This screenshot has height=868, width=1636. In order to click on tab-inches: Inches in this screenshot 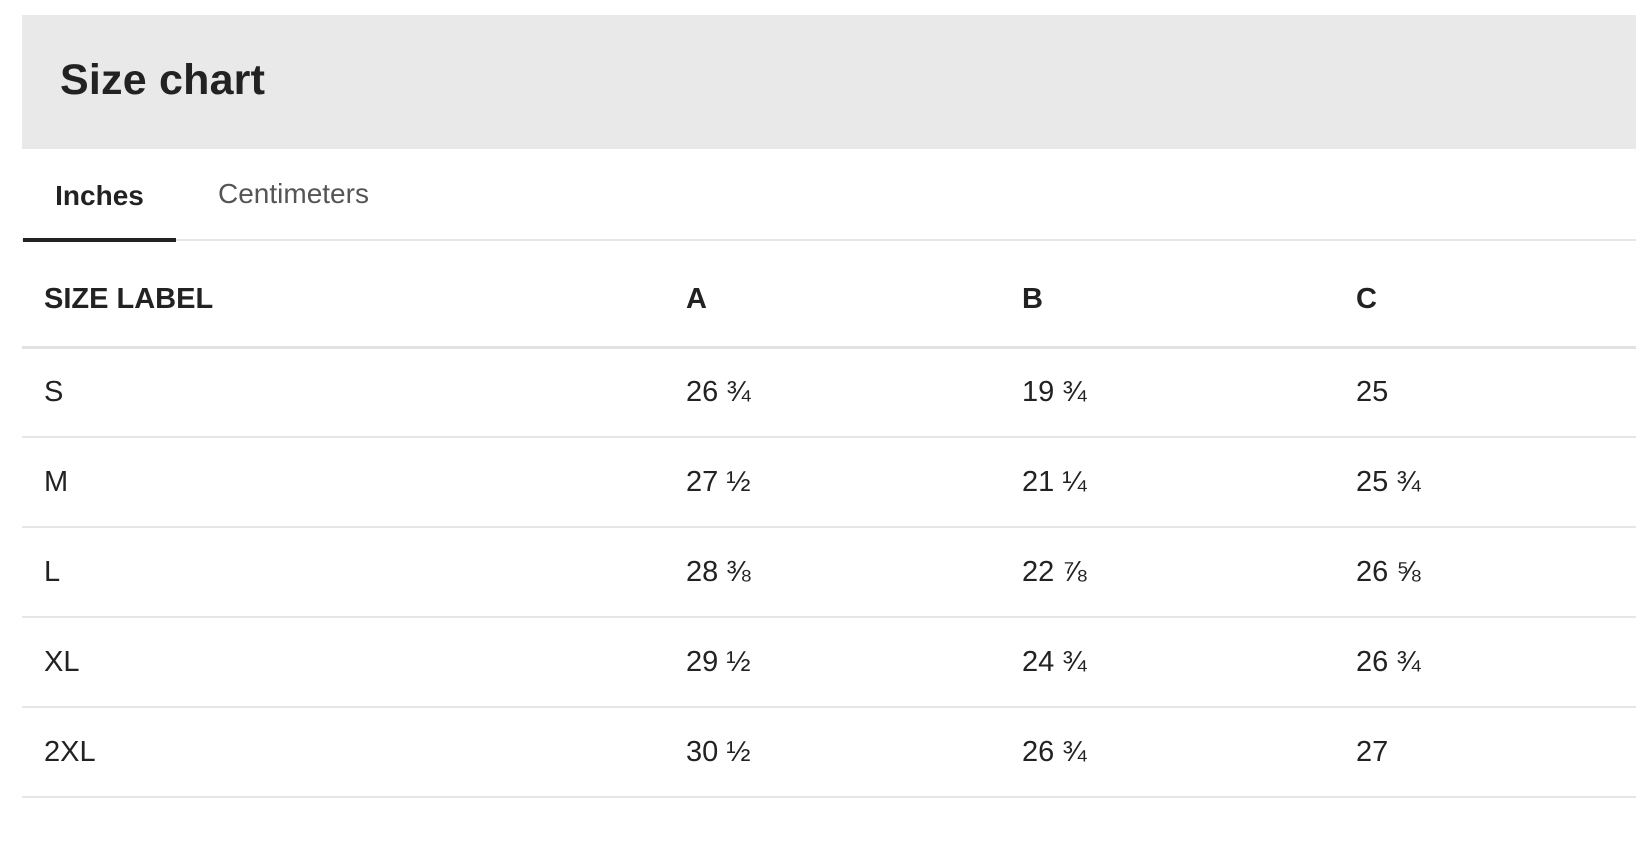, I will do `click(99, 195)`.